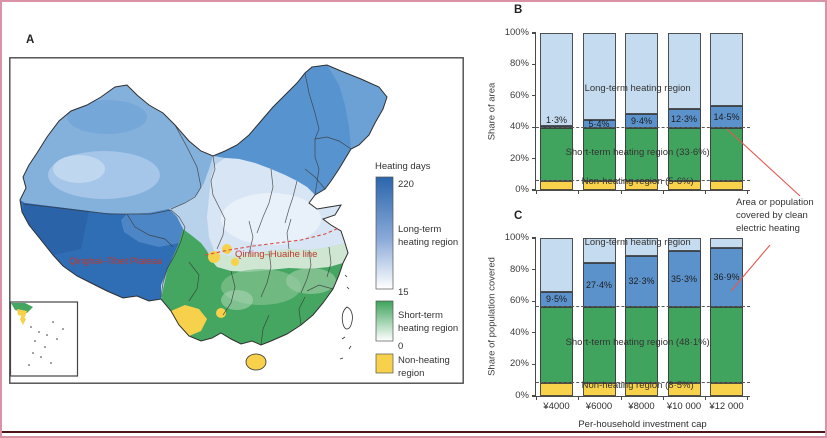  I want to click on value-label: 9·5%, so click(556, 299).